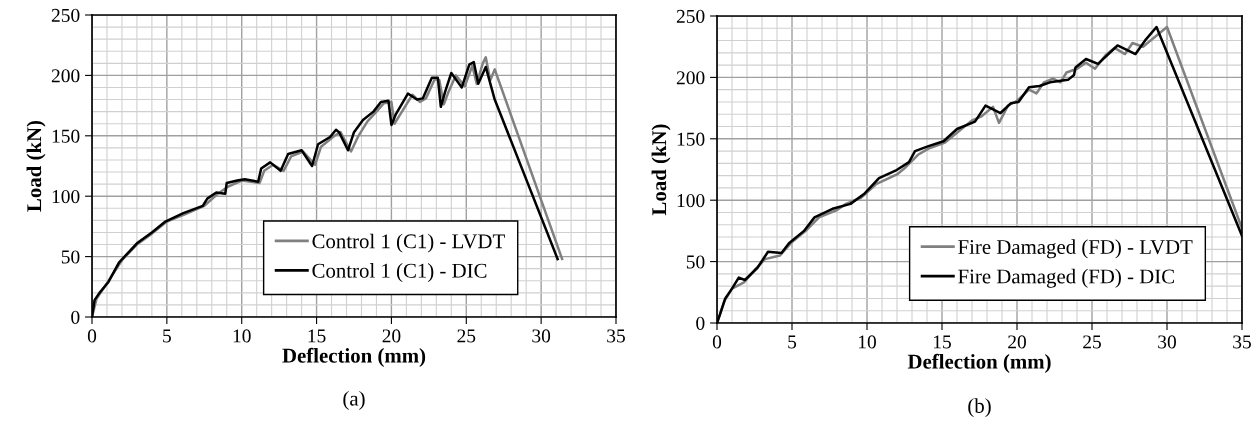 The width and height of the screenshot is (1260, 425). I want to click on text: (a), so click(354, 400).